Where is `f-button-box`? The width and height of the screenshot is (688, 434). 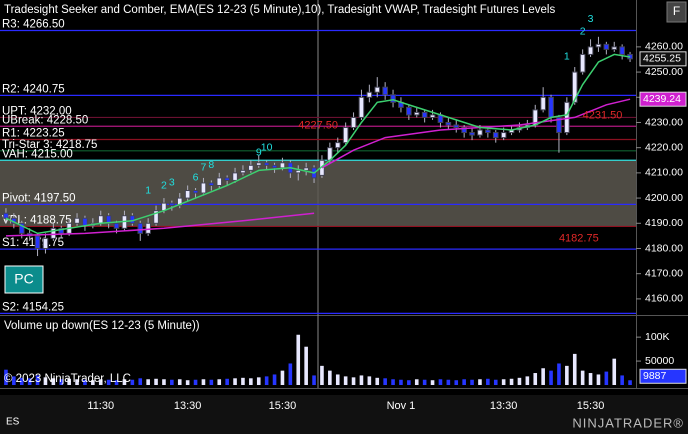
f-button-box is located at coordinates (676, 12).